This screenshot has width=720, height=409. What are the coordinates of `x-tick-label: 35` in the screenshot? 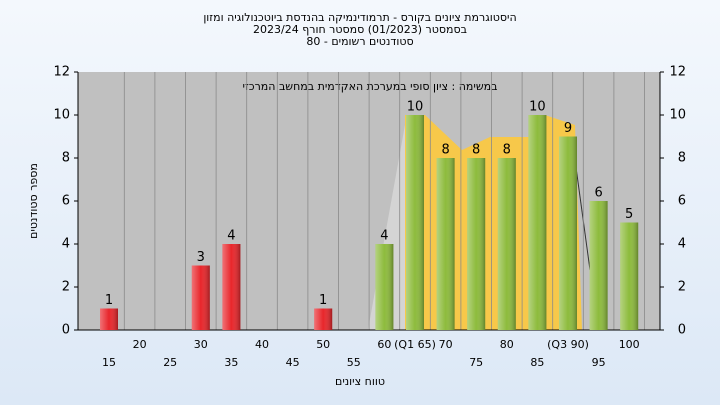 It's located at (231, 362).